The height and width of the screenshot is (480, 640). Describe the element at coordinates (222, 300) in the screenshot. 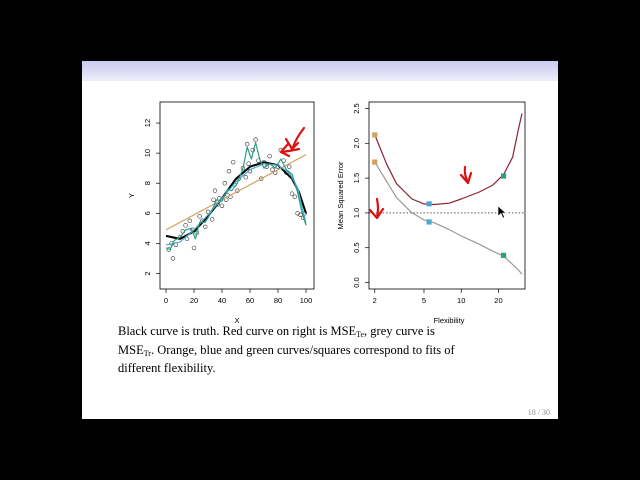

I see `x-tick-label: 40` at that location.